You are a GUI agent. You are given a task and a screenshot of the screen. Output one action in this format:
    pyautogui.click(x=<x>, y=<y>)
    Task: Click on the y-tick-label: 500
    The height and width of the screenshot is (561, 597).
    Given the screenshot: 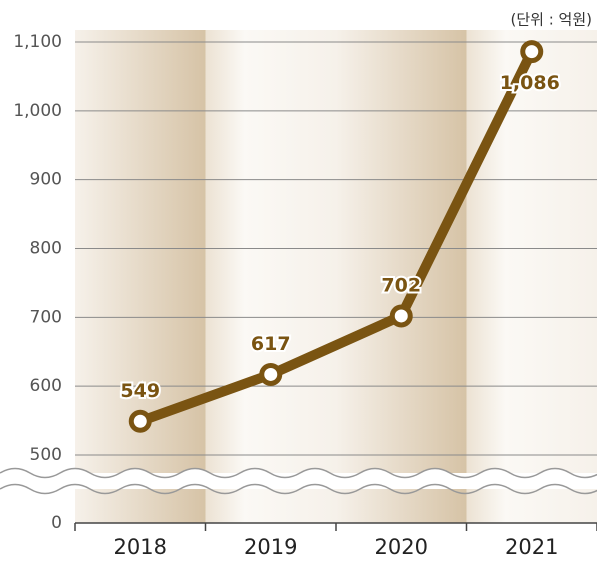 What is the action you would take?
    pyautogui.click(x=46, y=455)
    